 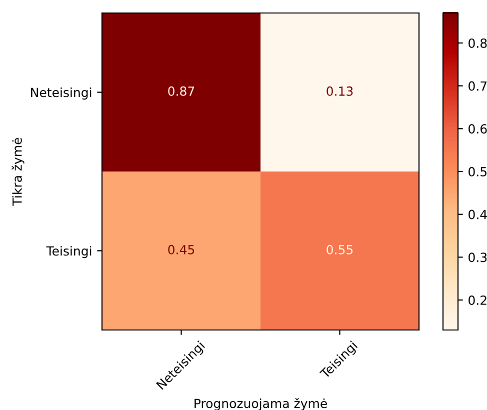 What do you see at coordinates (477, 215) in the screenshot?
I see `color-bar-label: 0.4` at bounding box center [477, 215].